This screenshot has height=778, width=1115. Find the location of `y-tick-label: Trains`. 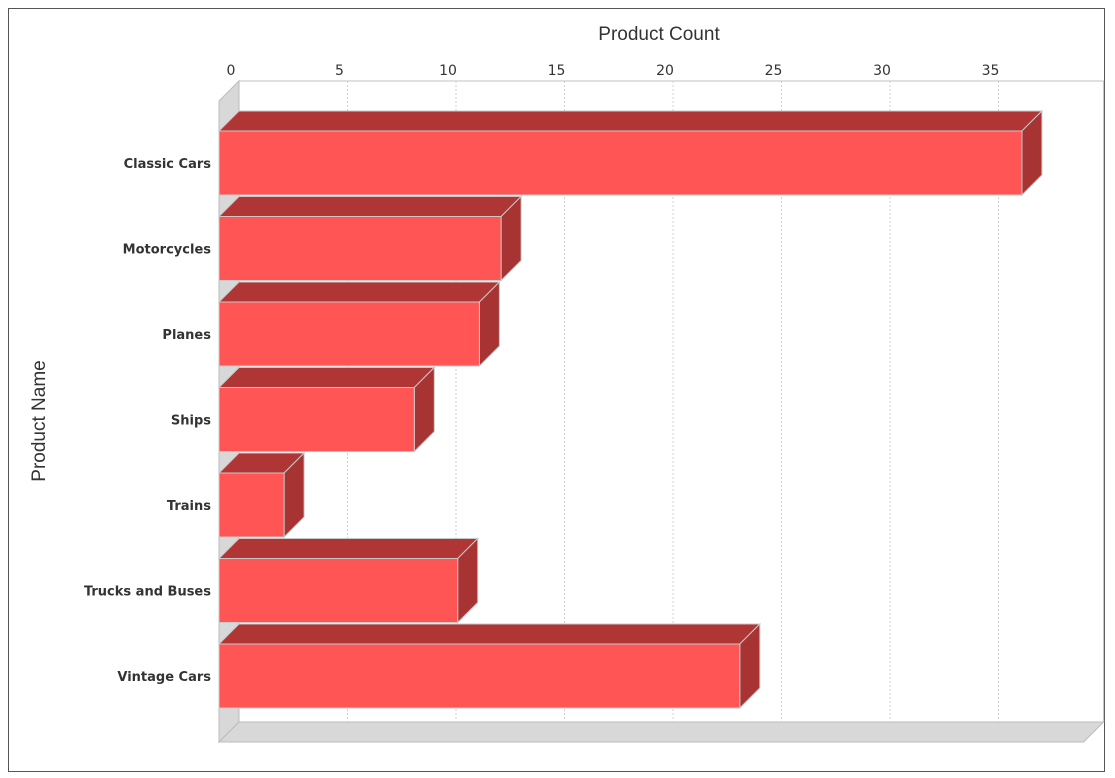

y-tick-label: Trains is located at coordinates (189, 506).